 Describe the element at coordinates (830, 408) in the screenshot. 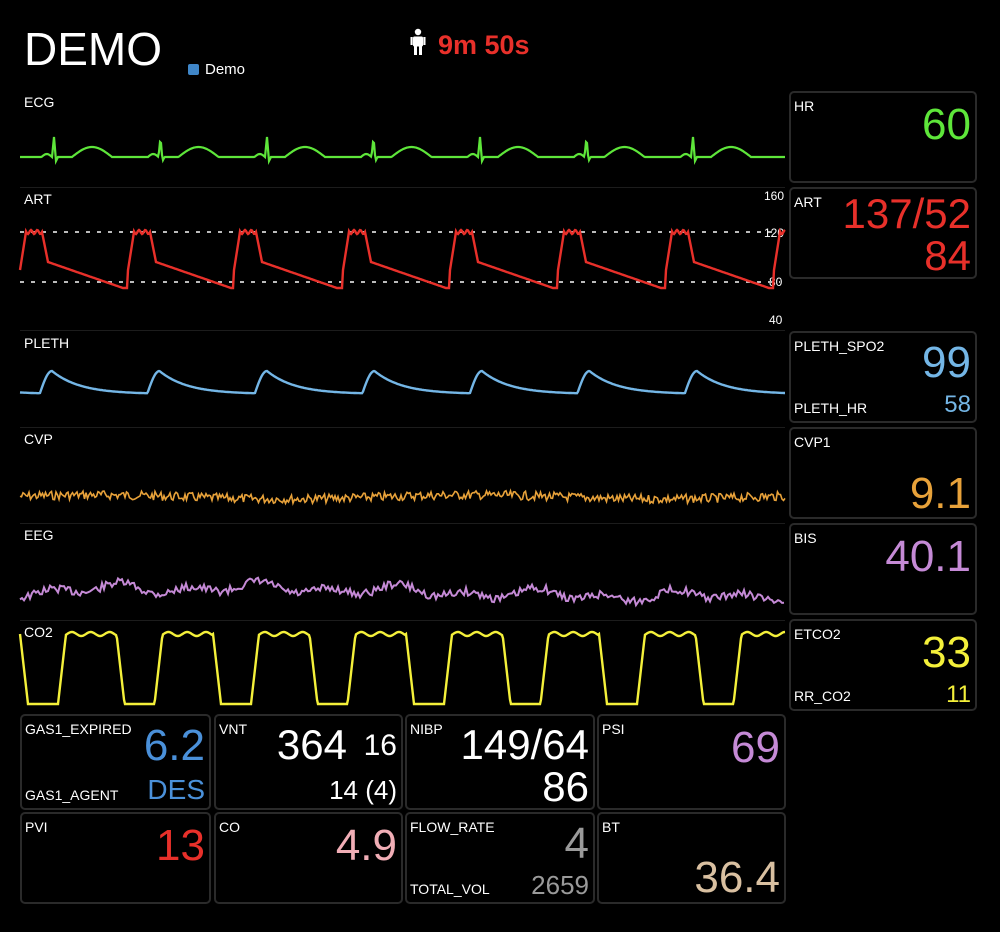

I see `pleth-hr-label: PLETH_HR` at that location.